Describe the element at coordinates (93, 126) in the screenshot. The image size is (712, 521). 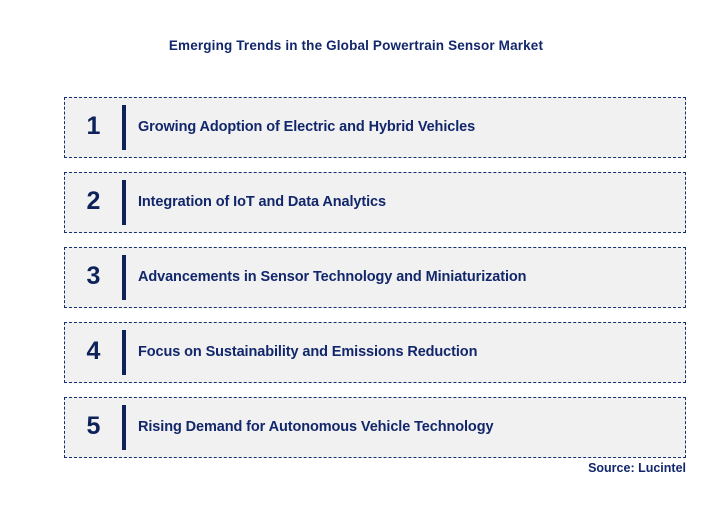
I see `trend-number: 1` at that location.